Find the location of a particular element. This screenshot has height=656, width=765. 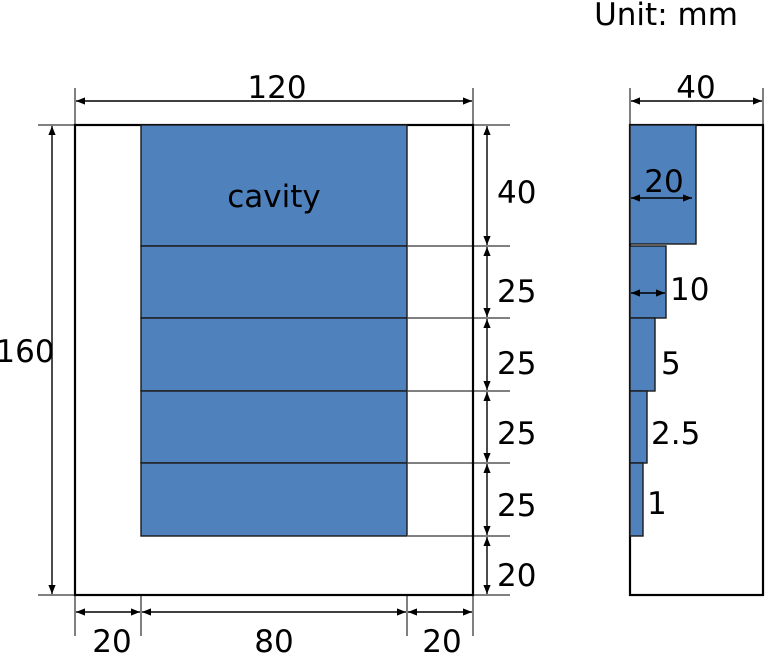

bottom-dim-label-left: 20 is located at coordinates (111, 640).